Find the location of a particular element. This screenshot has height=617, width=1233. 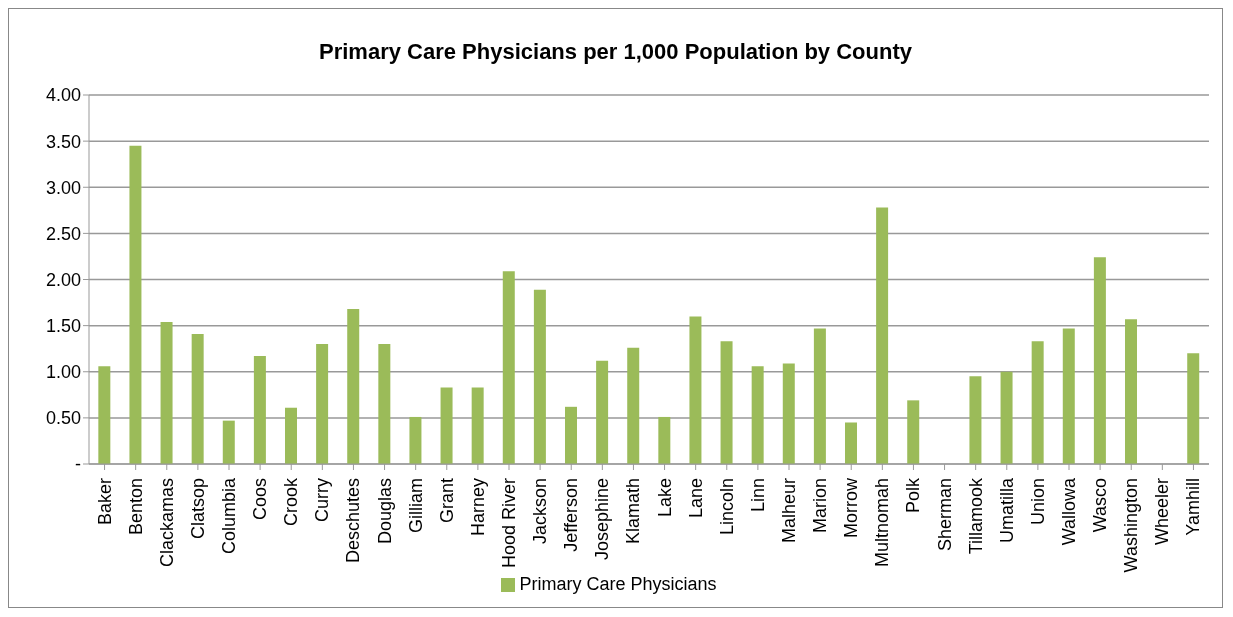

x-tick-label: Douglas is located at coordinates (384, 511).